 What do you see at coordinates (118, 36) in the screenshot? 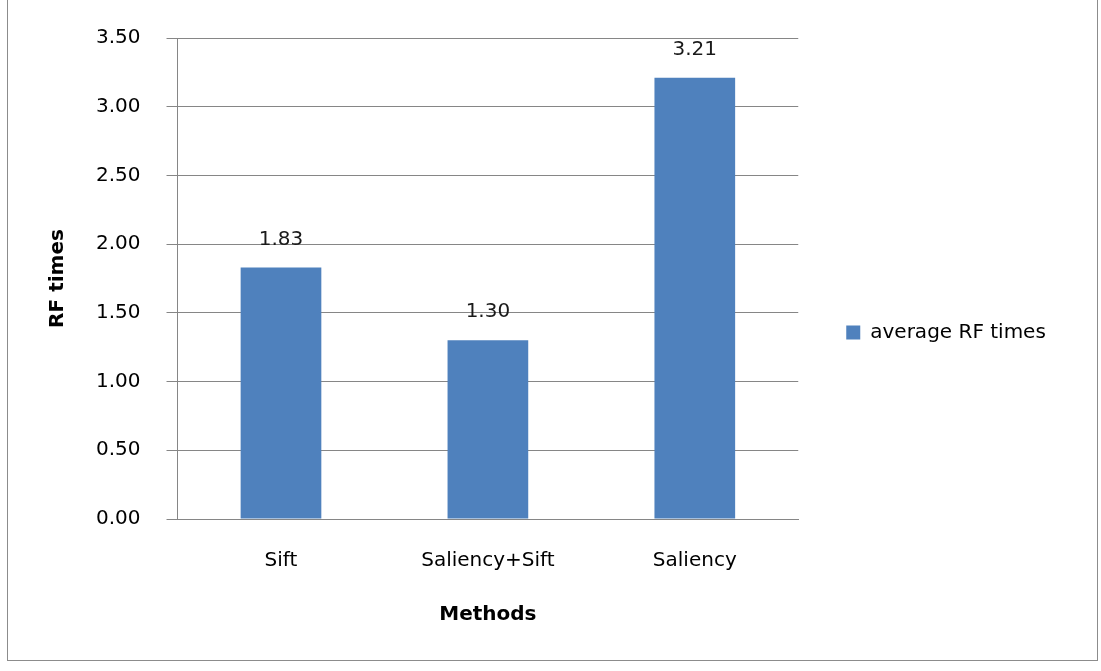
I see `y-tick-label: 3.50` at bounding box center [118, 36].